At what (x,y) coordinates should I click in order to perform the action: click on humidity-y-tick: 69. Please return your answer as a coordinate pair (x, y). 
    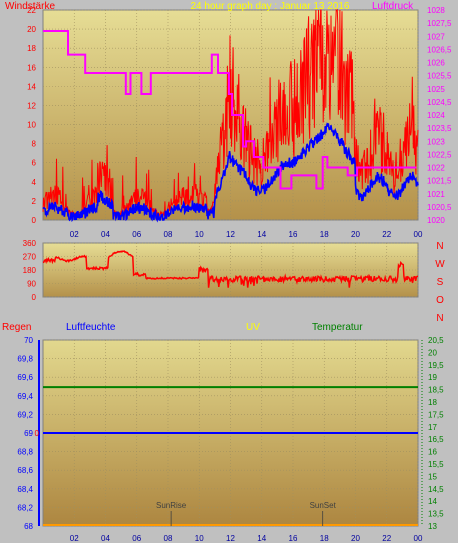
    Looking at the image, I should click on (28, 433).